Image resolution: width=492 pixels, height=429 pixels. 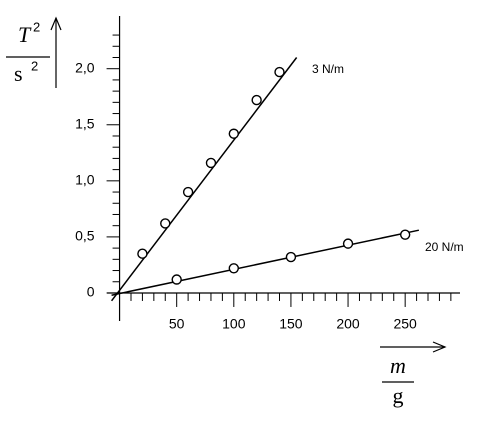 What do you see at coordinates (25, 34) in the screenshot?
I see `y-label-num: T` at bounding box center [25, 34].